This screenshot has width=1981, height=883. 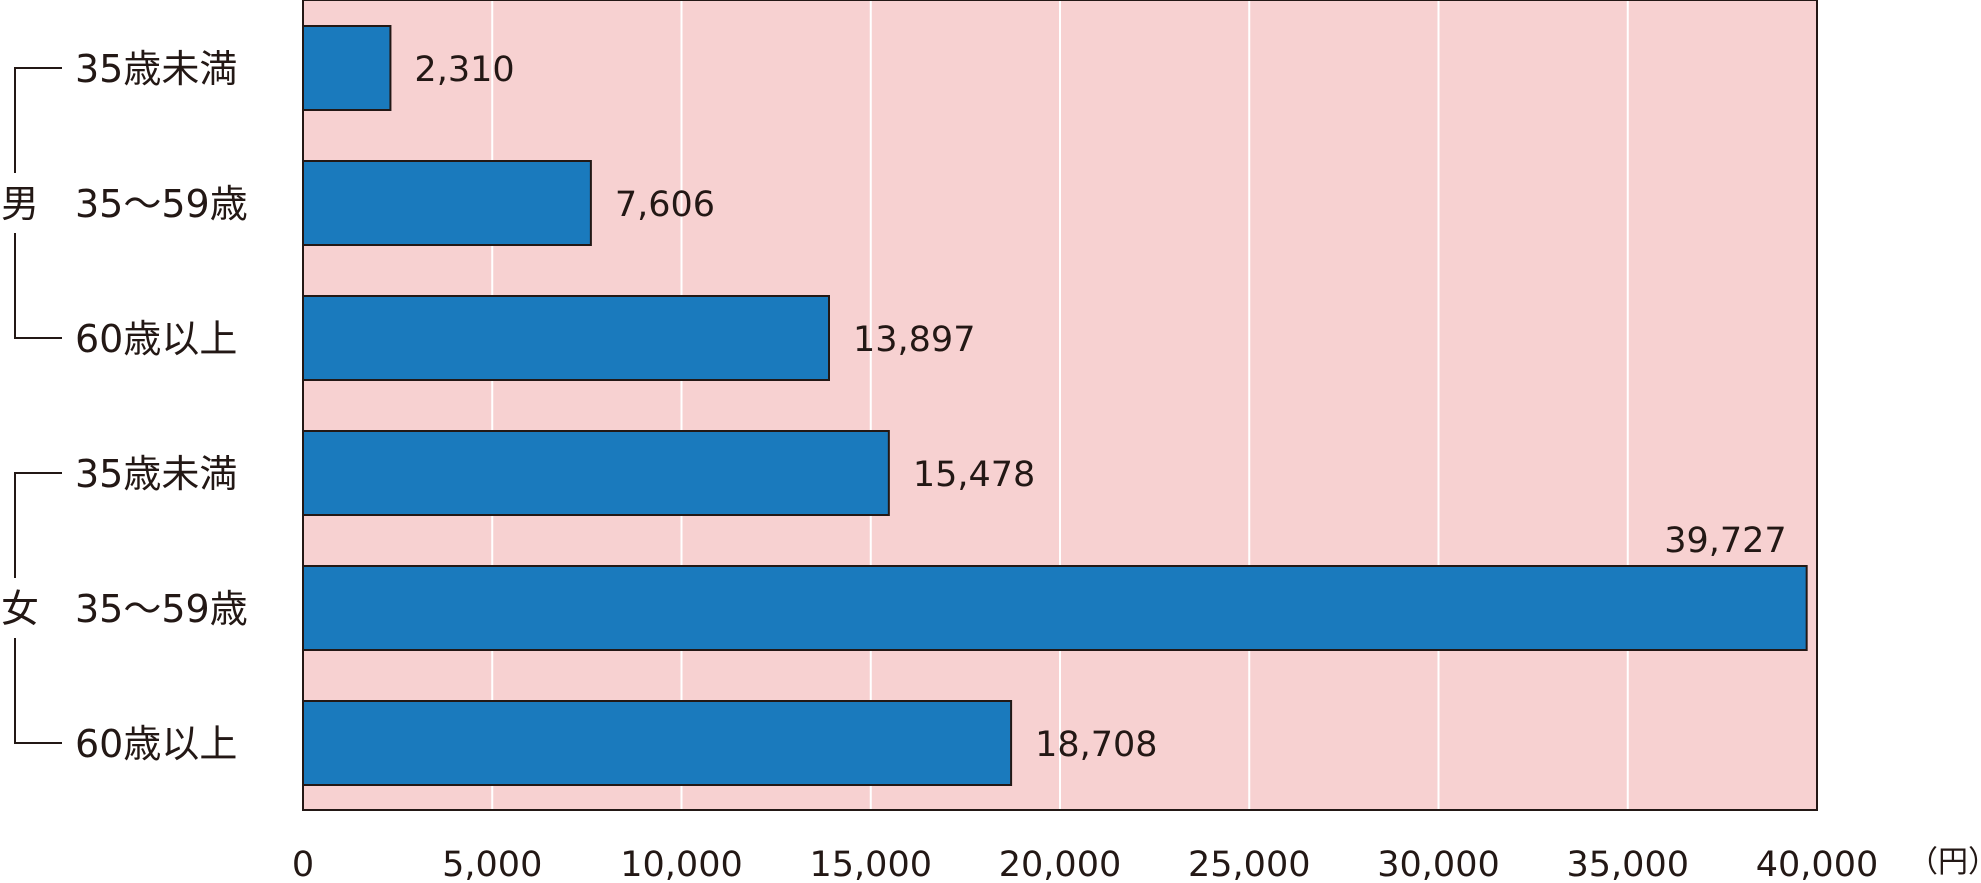 I want to click on data-label: 2,310, so click(x=464, y=70).